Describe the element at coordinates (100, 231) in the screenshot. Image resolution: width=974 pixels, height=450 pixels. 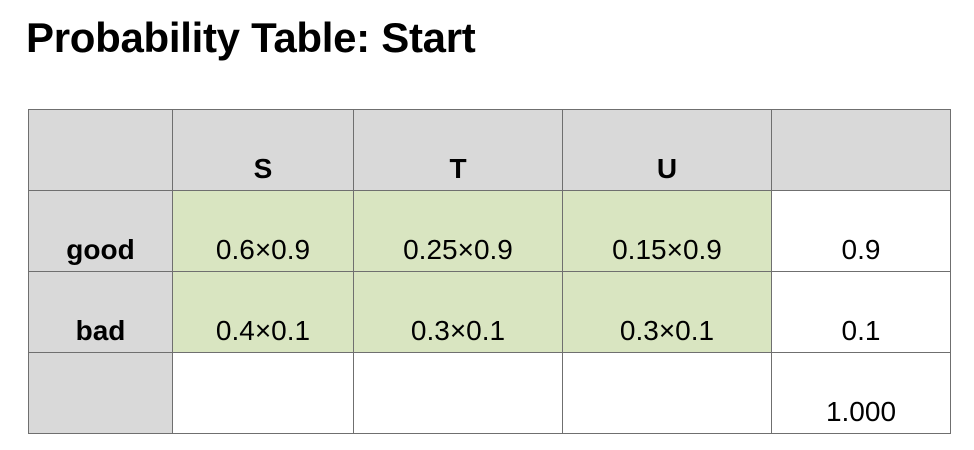
I see `row-label-good: good` at that location.